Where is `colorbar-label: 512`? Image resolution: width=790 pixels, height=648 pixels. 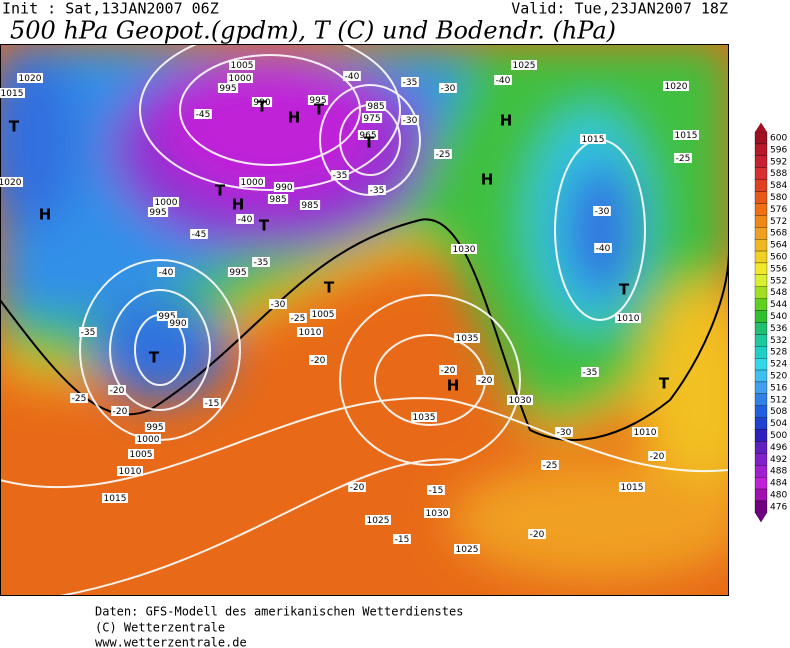
colorbar-label: 512 is located at coordinates (778, 400).